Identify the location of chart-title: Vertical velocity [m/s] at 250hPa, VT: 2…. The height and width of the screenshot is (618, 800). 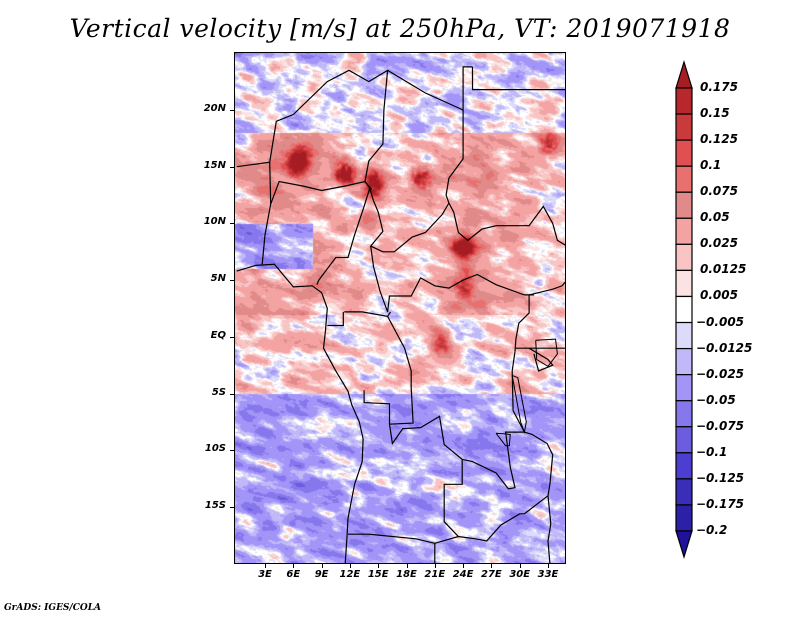
(400, 28).